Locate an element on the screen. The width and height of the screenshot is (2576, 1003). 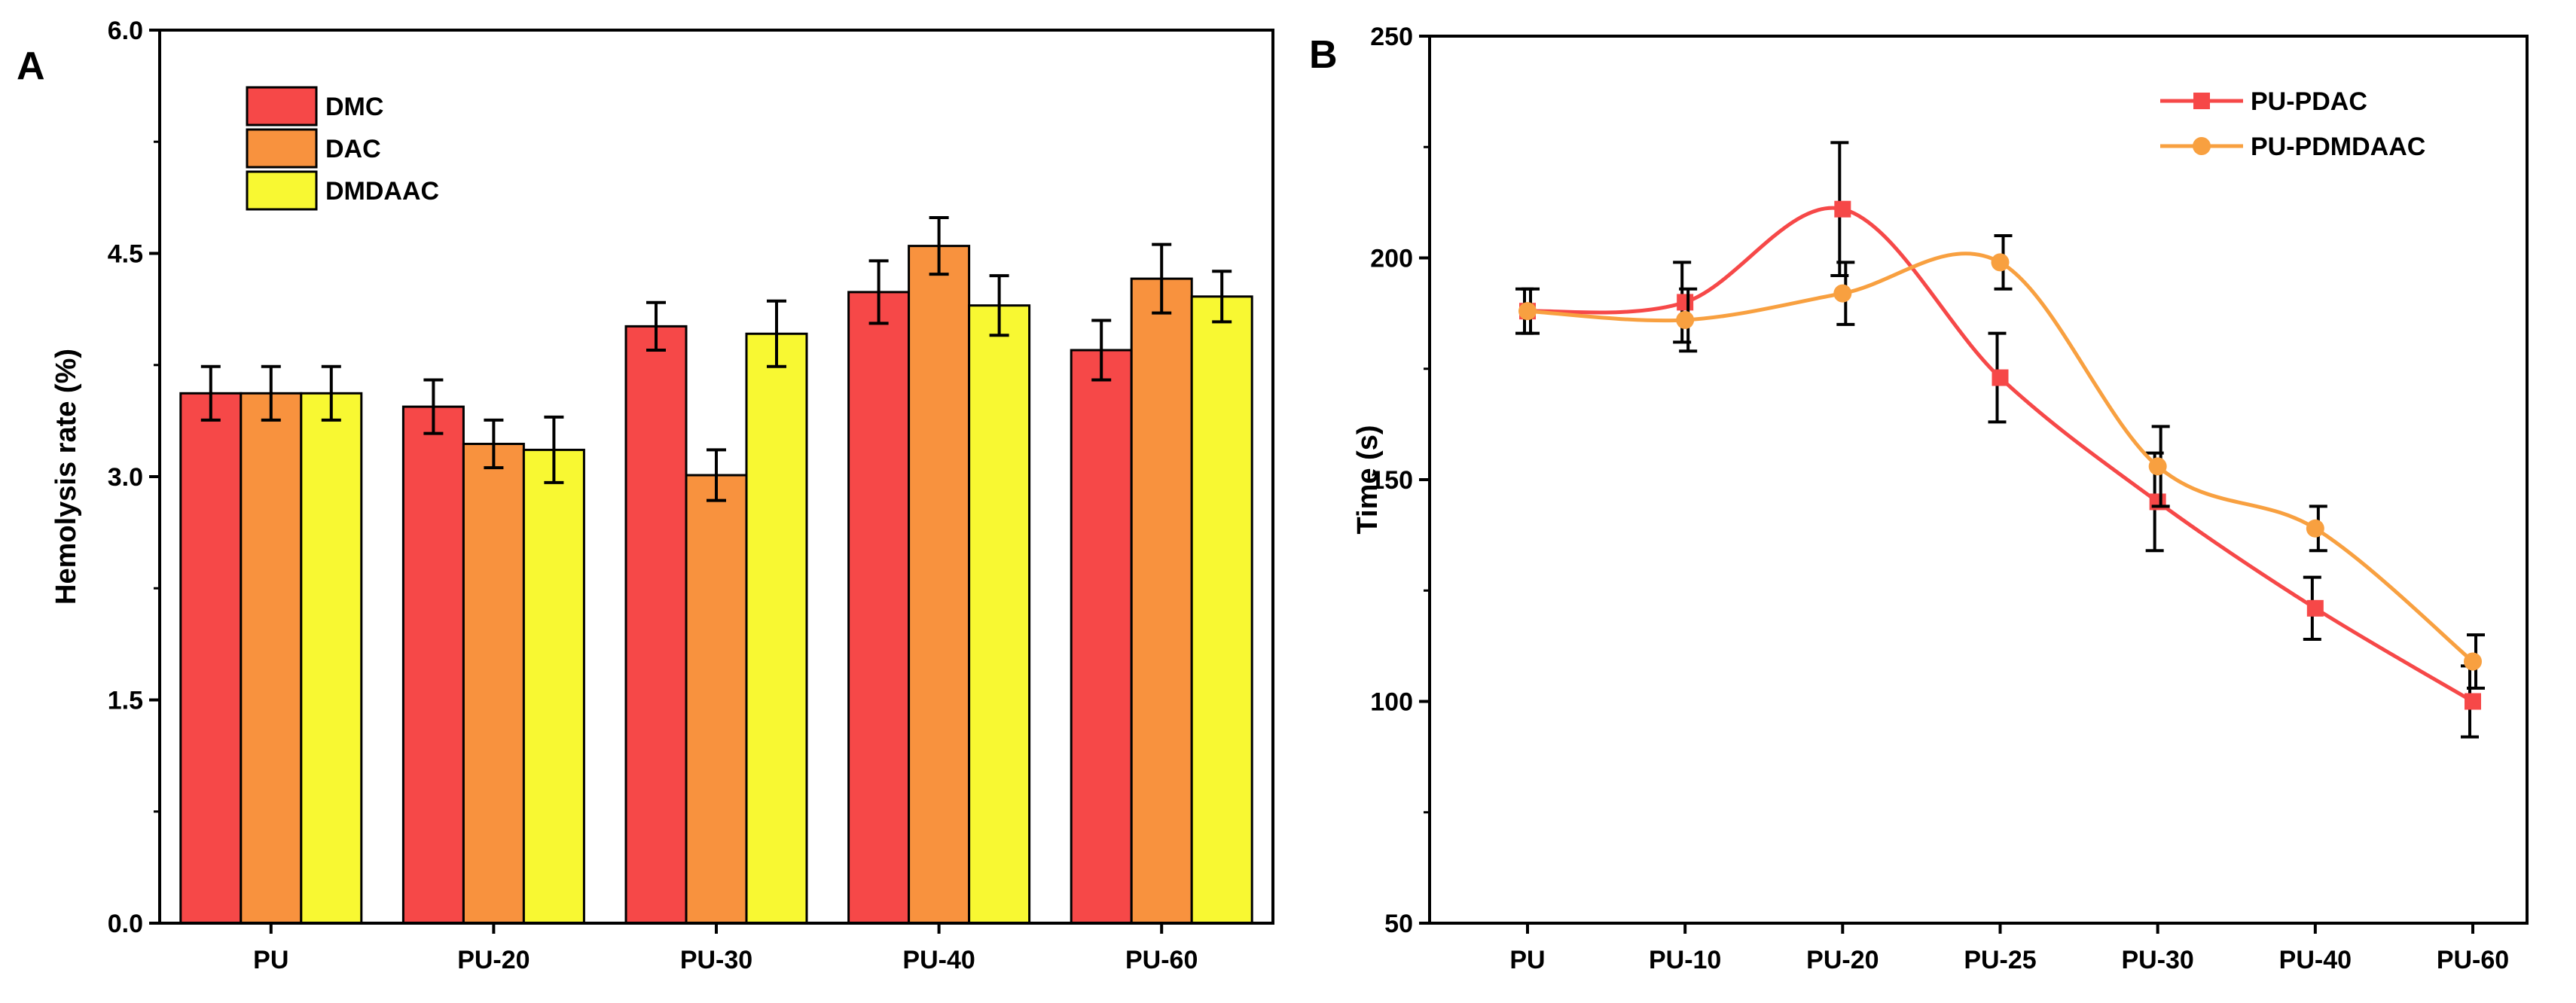
y-axis-title-b: Time (s) is located at coordinates (1368, 480).